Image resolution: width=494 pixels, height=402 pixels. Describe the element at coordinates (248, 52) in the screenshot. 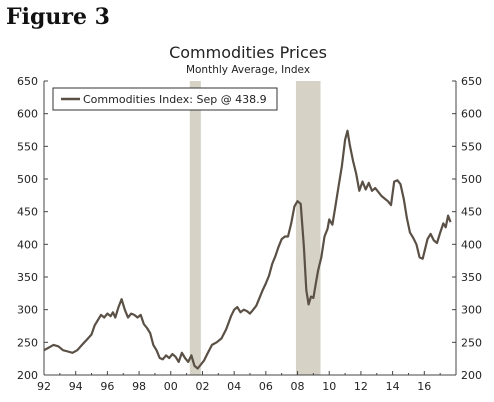

I see `chart-title: Commodities Prices` at that location.